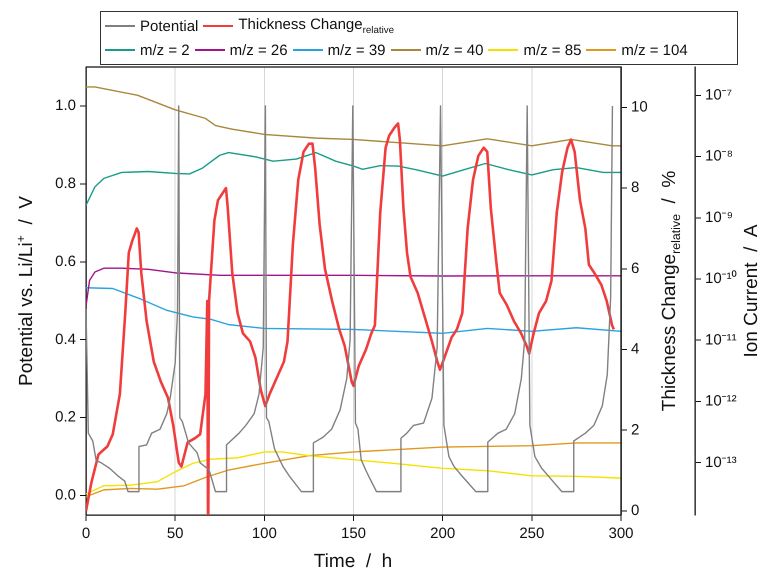 This screenshot has width=775, height=580. What do you see at coordinates (65, 417) in the screenshot?
I see `y-tick-label: 0.2` at bounding box center [65, 417].